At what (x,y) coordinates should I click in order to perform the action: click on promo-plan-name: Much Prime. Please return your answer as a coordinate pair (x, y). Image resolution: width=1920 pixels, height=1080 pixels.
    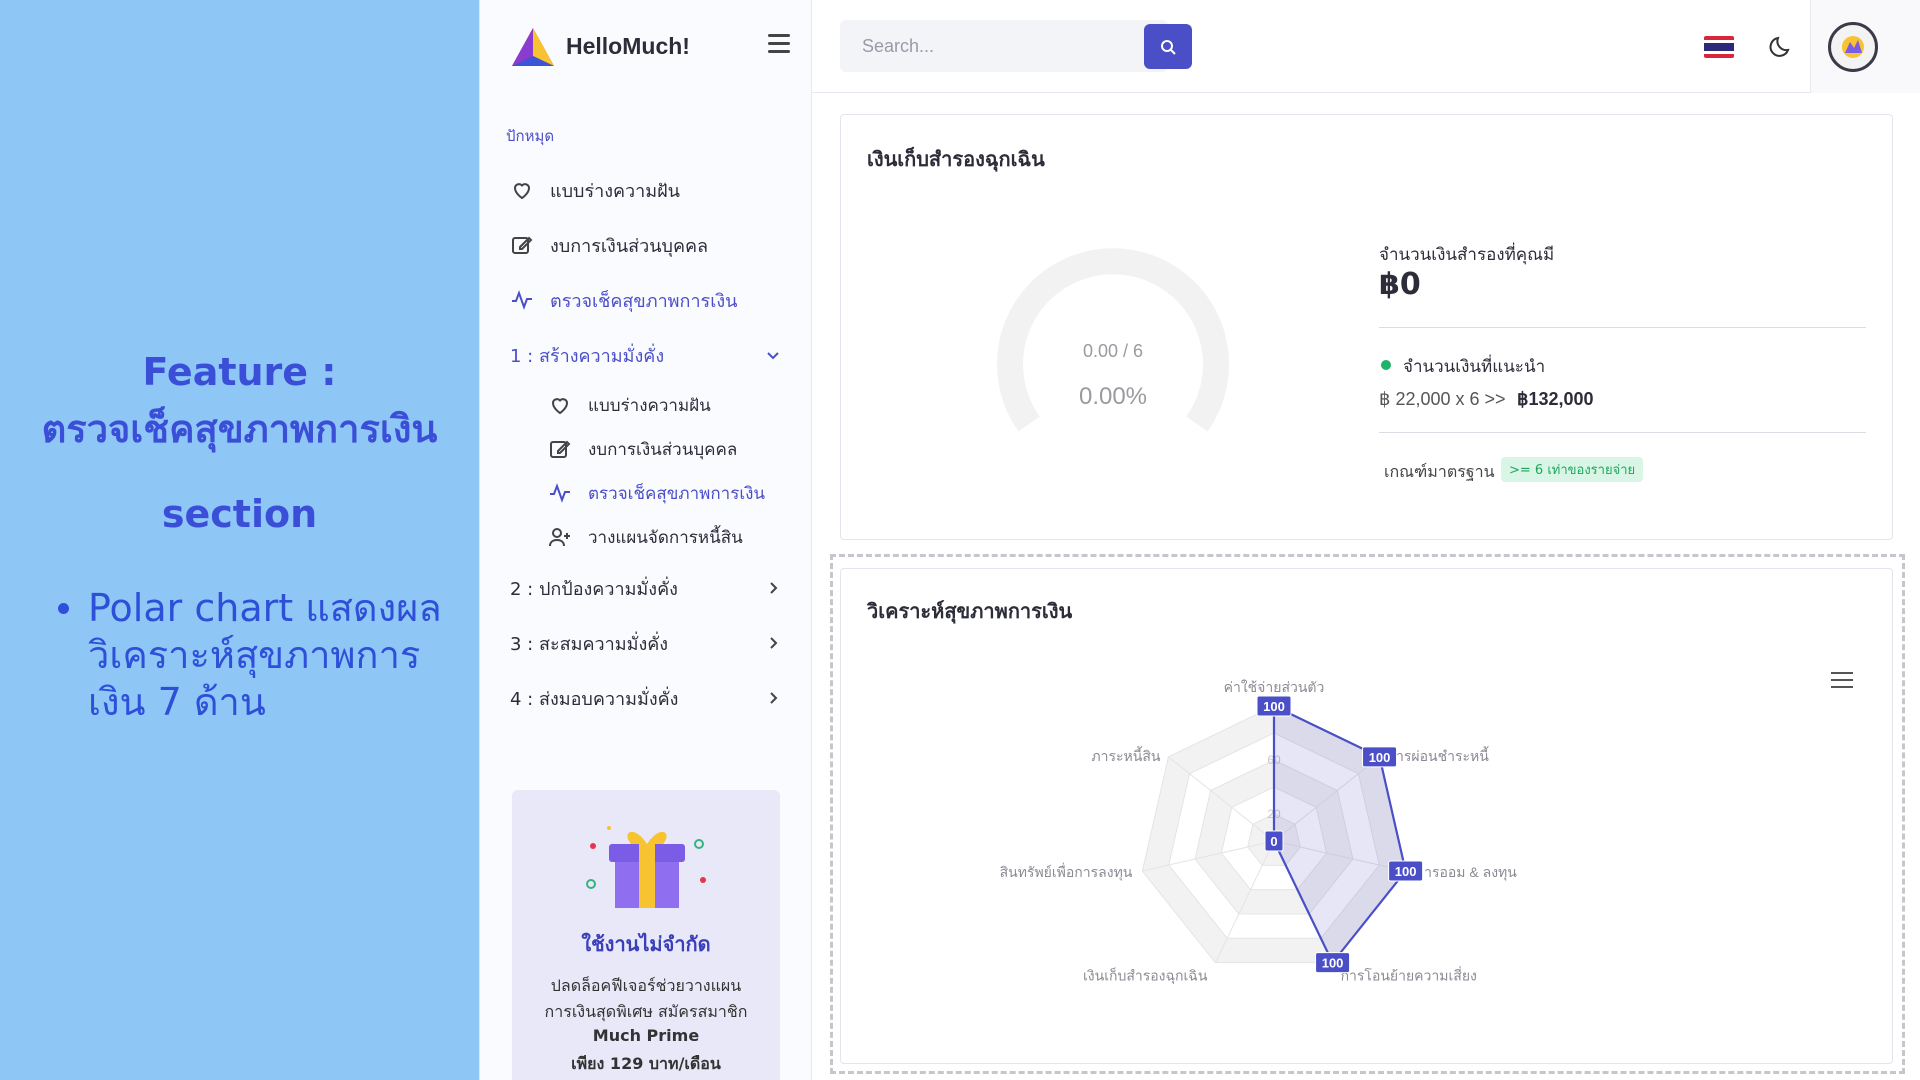
    Looking at the image, I should click on (646, 1035).